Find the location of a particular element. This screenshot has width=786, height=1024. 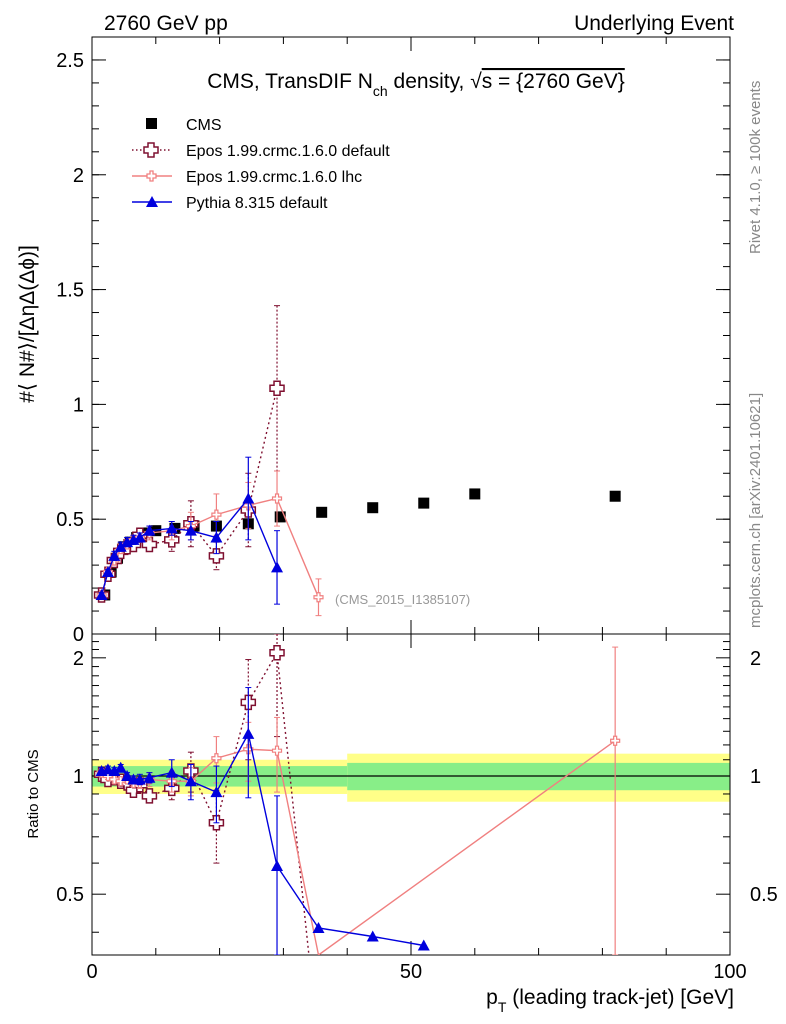

ratio-y-axis-label: Ratio to CMS is located at coordinates (33, 793).